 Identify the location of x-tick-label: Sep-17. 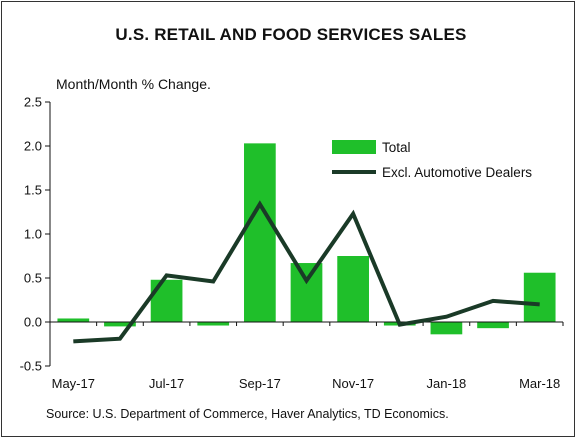
(260, 383).